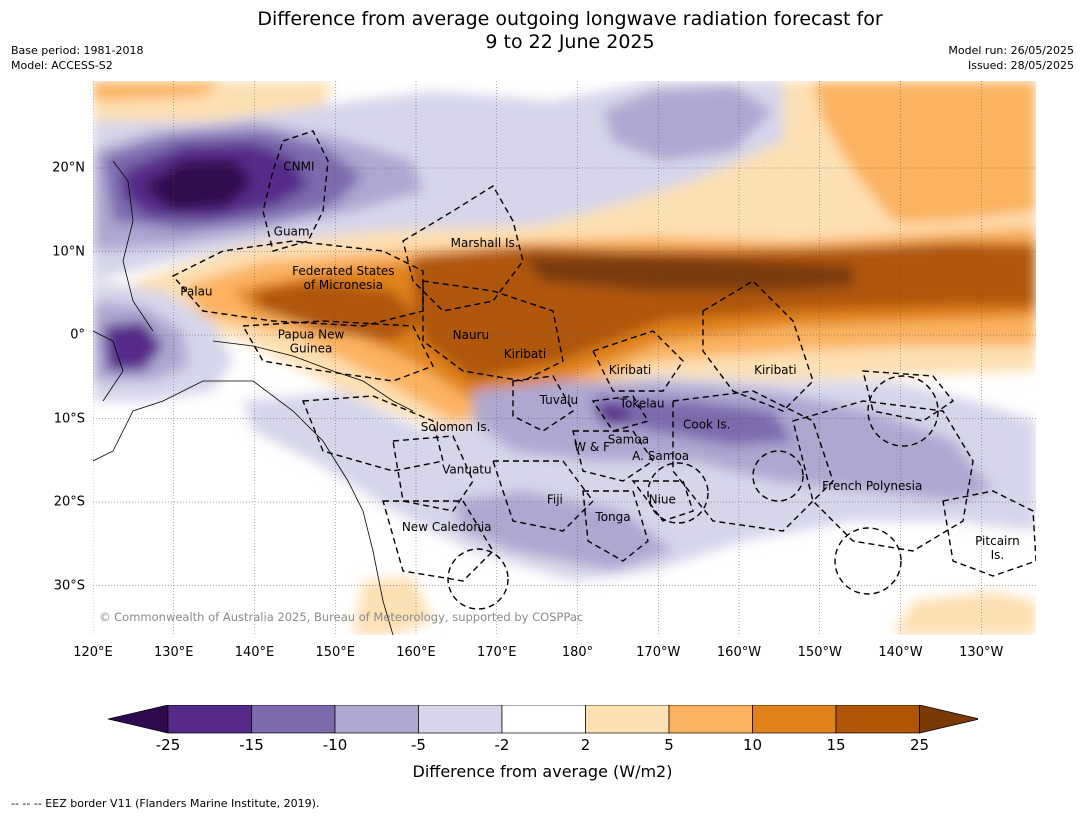 This screenshot has width=1085, height=816. I want to click on lon-label: 150°E, so click(335, 652).